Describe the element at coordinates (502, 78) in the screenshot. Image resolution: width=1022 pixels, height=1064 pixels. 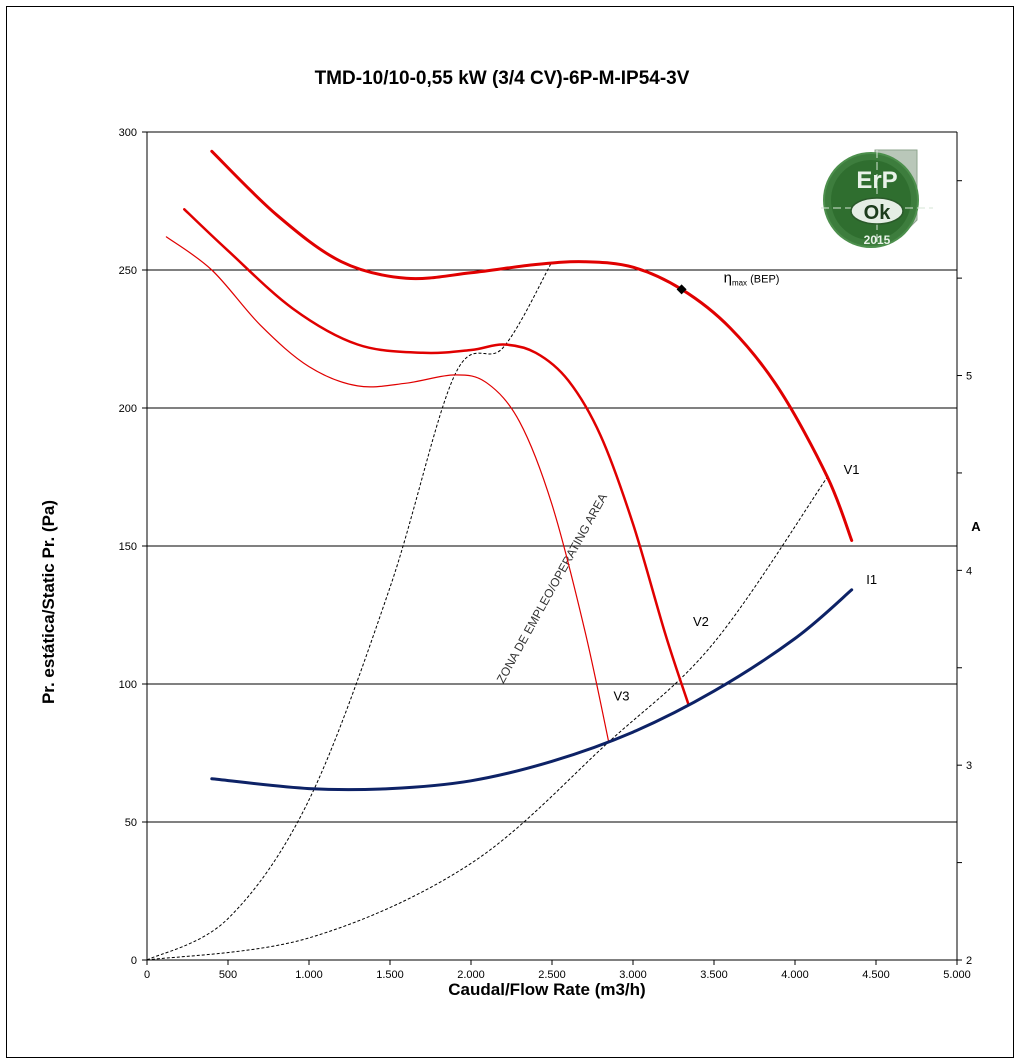
I see `chart-title: TMD-10/10-0,55 kW (3/4 CV)-6P-M-IP54-3V` at that location.